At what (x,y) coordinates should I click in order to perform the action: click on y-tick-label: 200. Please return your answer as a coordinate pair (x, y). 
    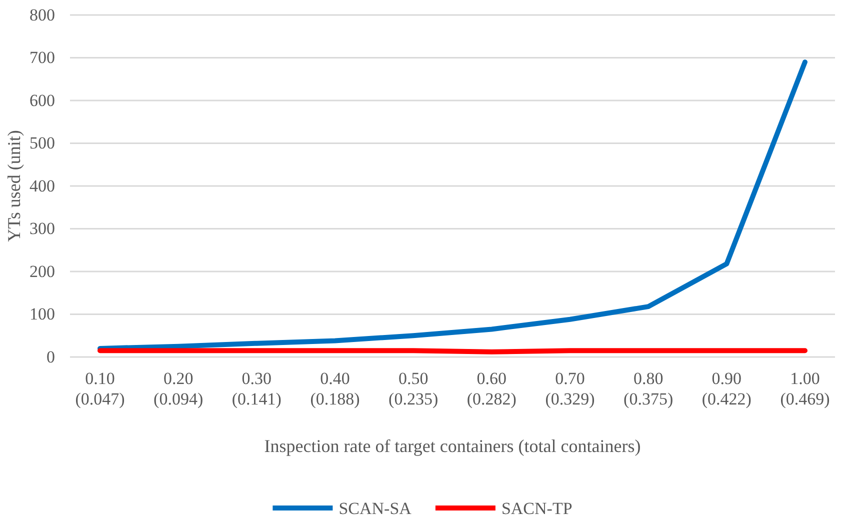
    Looking at the image, I should click on (42, 271).